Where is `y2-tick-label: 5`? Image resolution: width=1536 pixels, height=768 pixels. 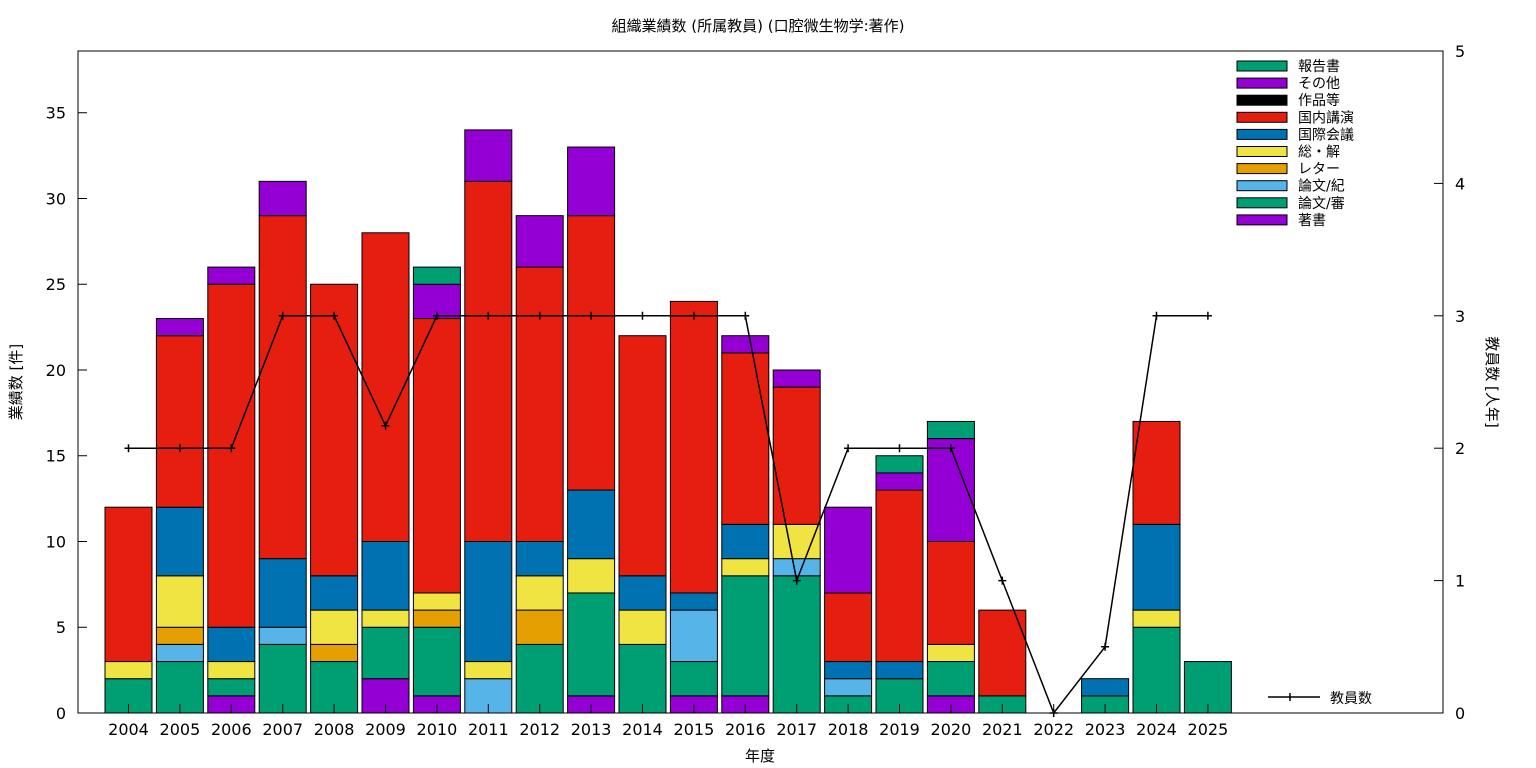
y2-tick-label: 5 is located at coordinates (1460, 51).